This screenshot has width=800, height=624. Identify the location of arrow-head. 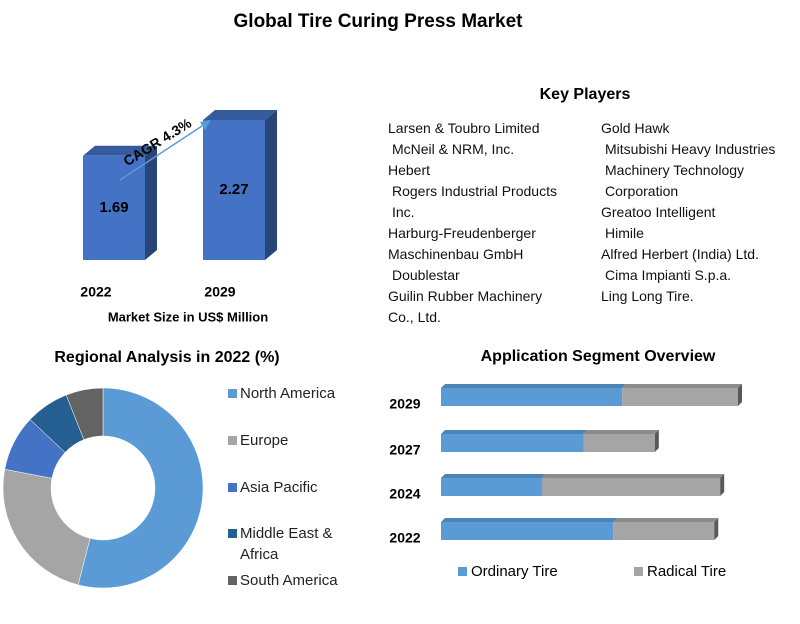
(205, 125).